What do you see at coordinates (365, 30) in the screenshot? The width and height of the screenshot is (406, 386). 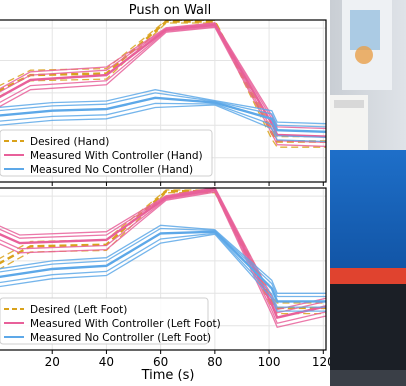 I see `poster-drawing` at bounding box center [365, 30].